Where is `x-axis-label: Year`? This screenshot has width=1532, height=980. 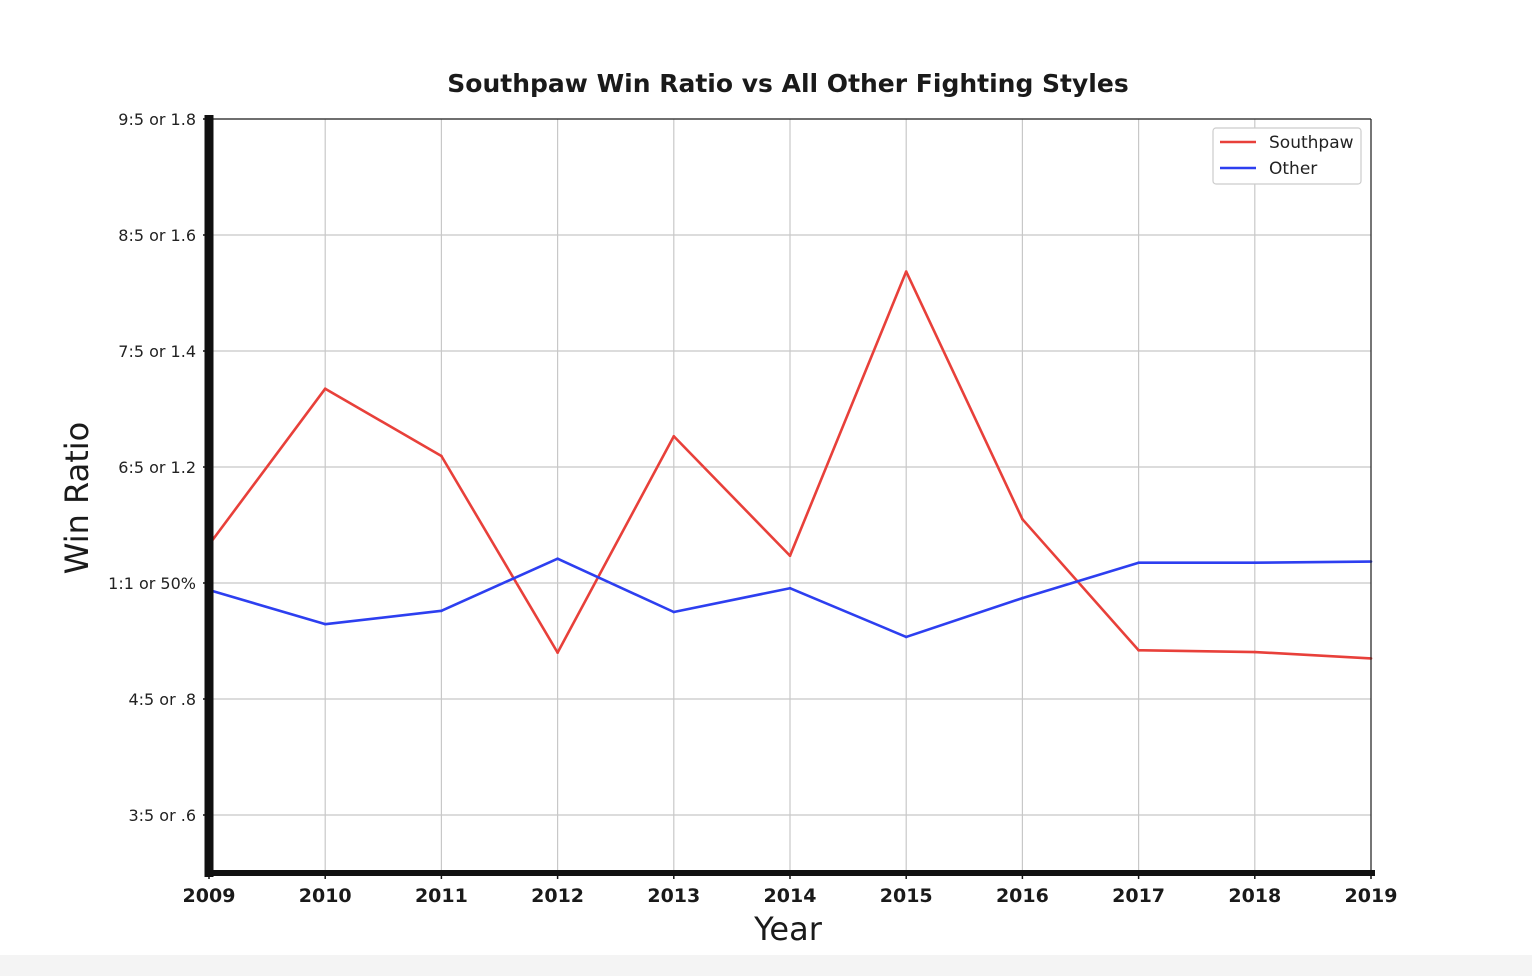
x-axis-label: Year is located at coordinates (788, 929).